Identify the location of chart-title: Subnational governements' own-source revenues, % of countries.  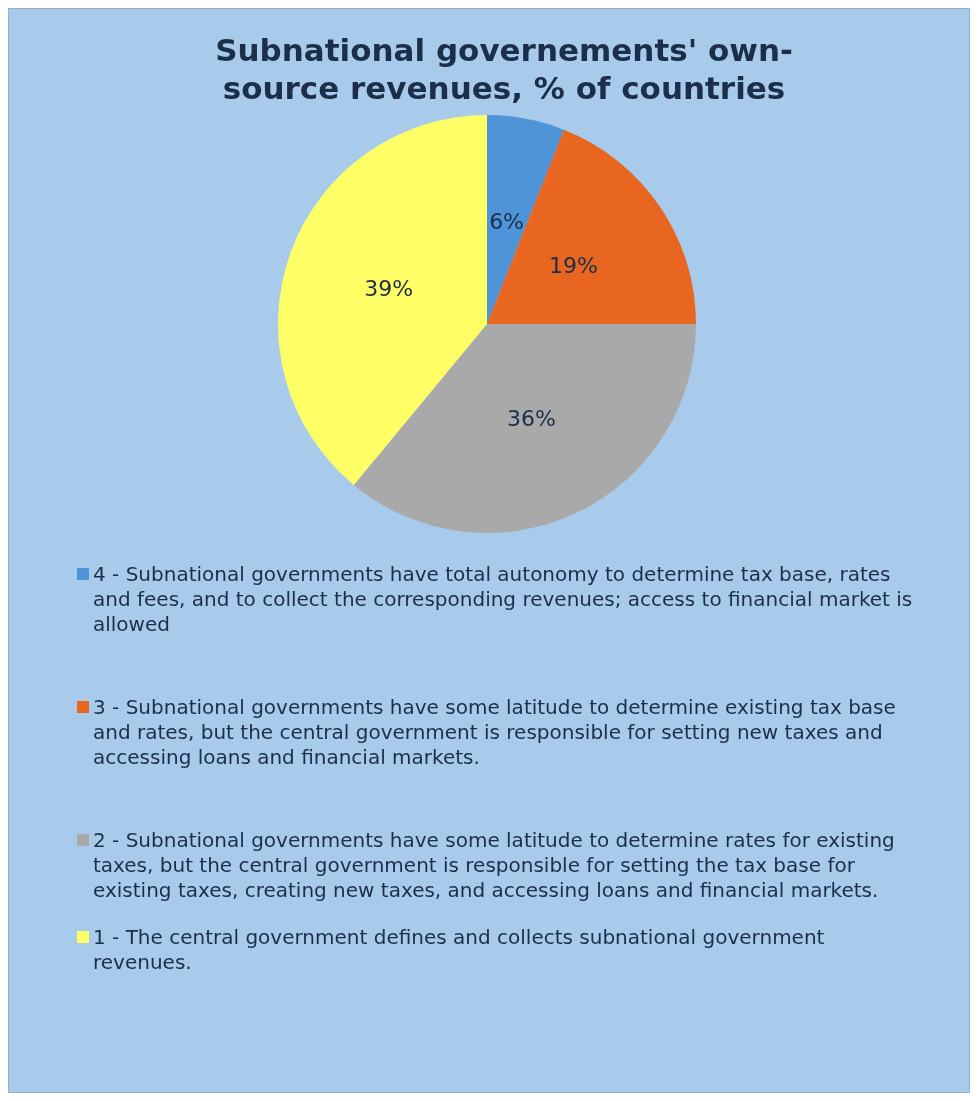
(504, 69).